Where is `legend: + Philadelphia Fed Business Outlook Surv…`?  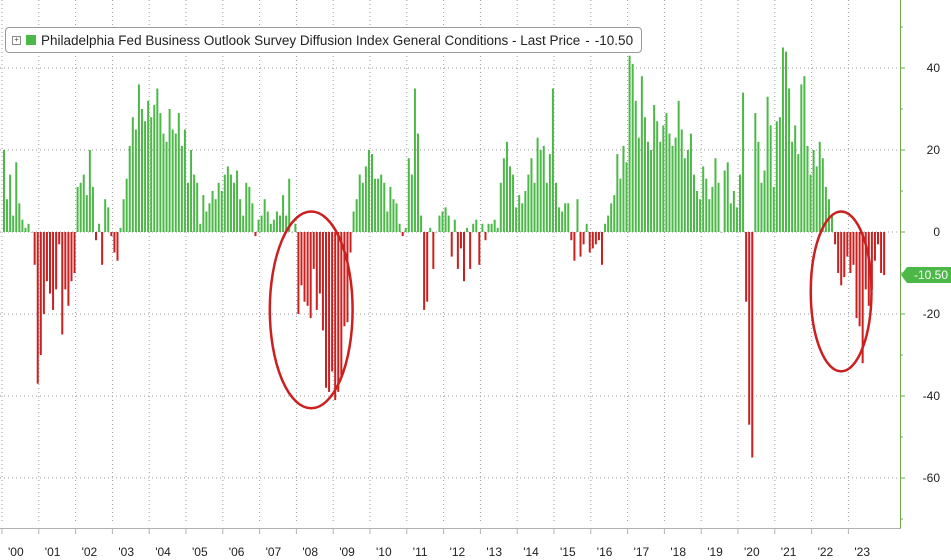
legend: + Philadelphia Fed Business Outlook Surv… is located at coordinates (324, 40).